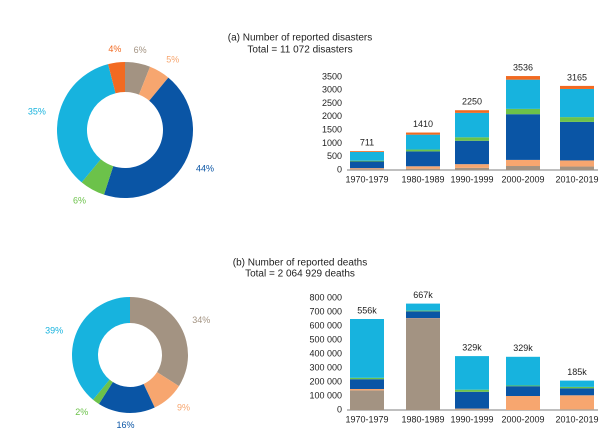  What do you see at coordinates (423, 124) in the screenshot?
I see `total-label: 1410` at bounding box center [423, 124].